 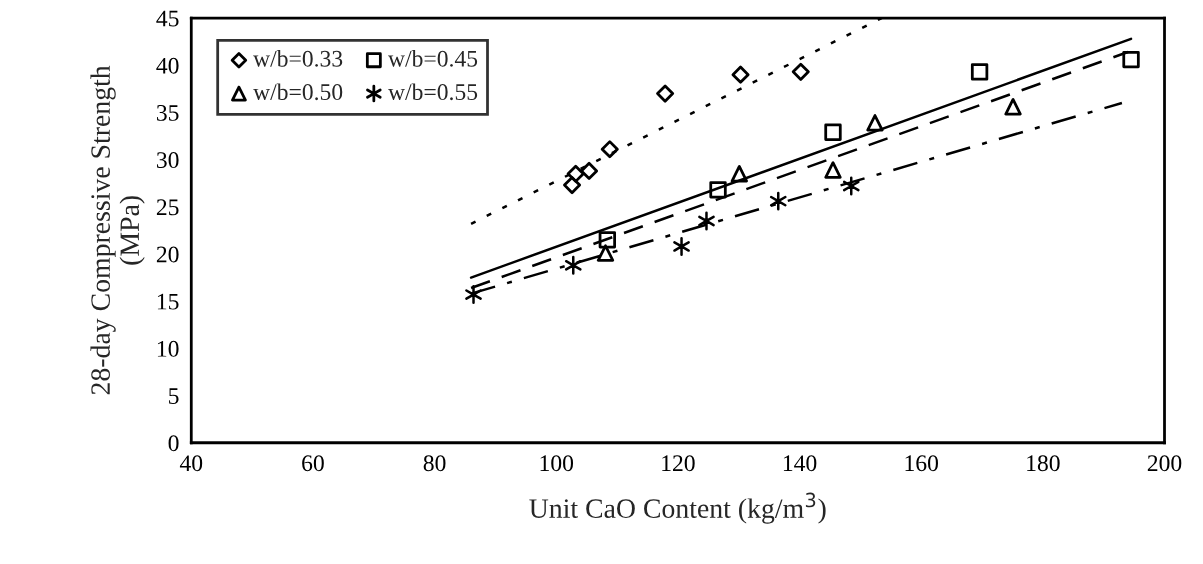 What do you see at coordinates (117, 230) in the screenshot?
I see `y-axis-title: 28-day Compressive Strength (MPa)` at bounding box center [117, 230].